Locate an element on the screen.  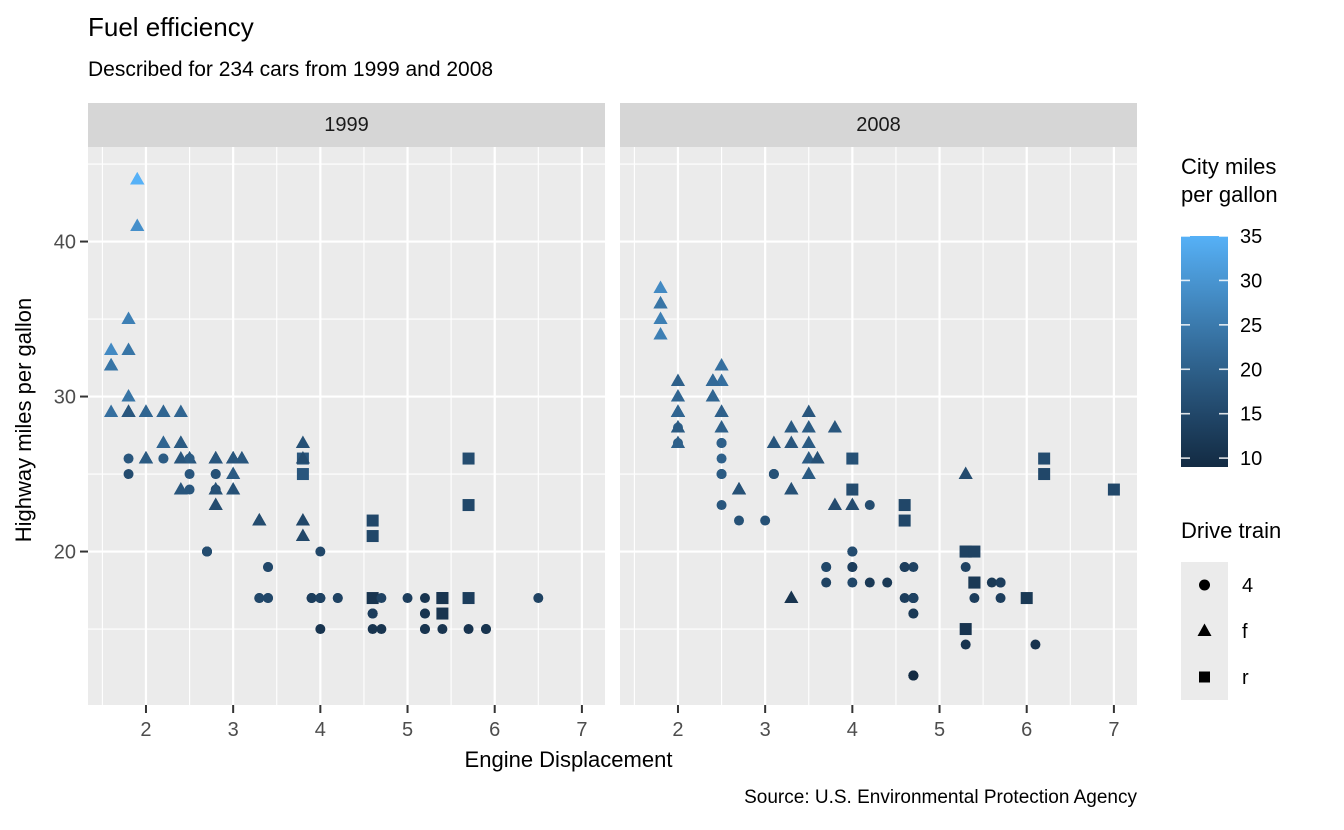
legend-key-label: 4 is located at coordinates (1247, 586).